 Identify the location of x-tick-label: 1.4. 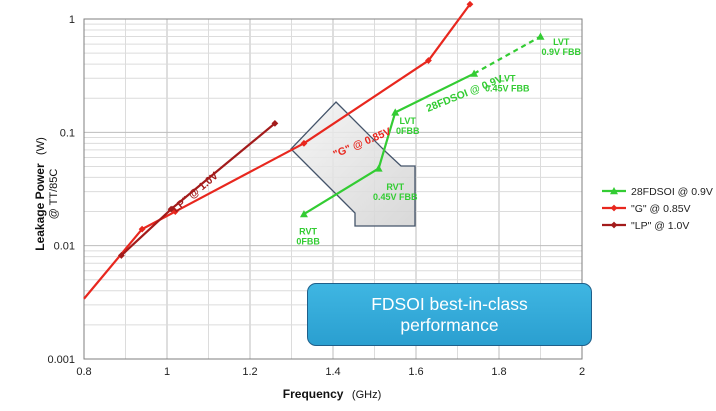
(332, 372).